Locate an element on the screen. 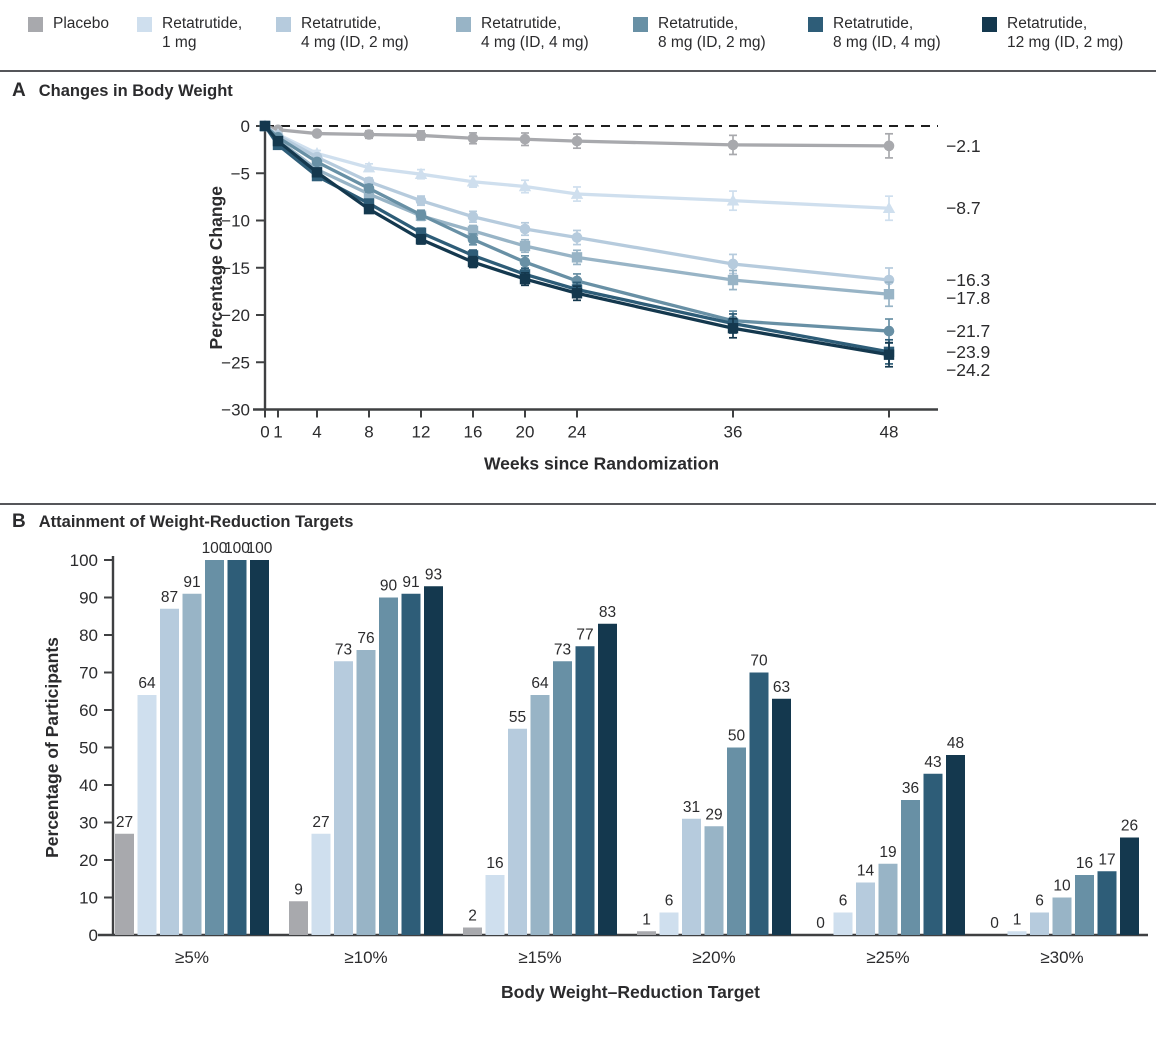  panel-b-letter: B is located at coordinates (19, 521).